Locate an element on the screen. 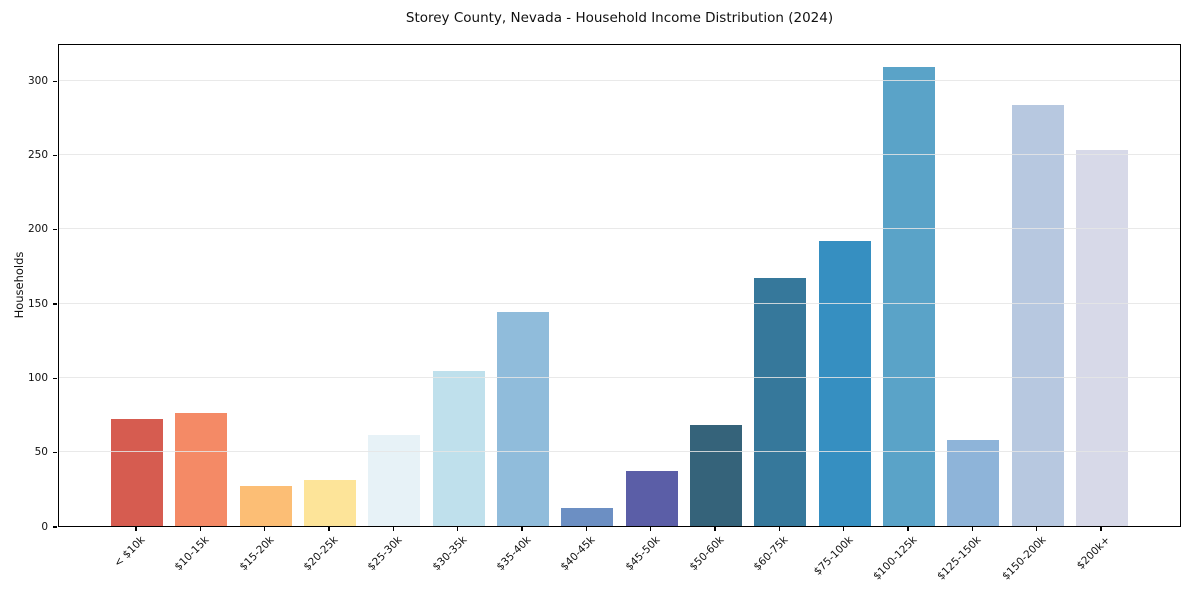 This screenshot has height=590, width=1189. y-tick-label: 100 is located at coordinates (37, 377).